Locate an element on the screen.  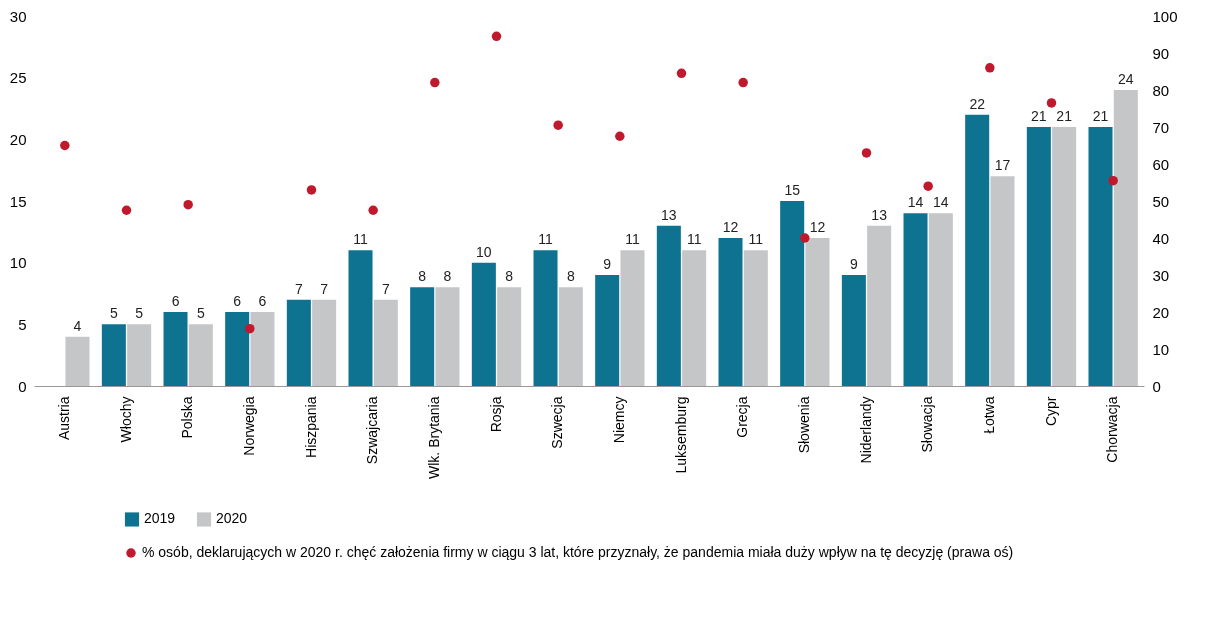
x-tick-label: Rosja is located at coordinates (495, 414).